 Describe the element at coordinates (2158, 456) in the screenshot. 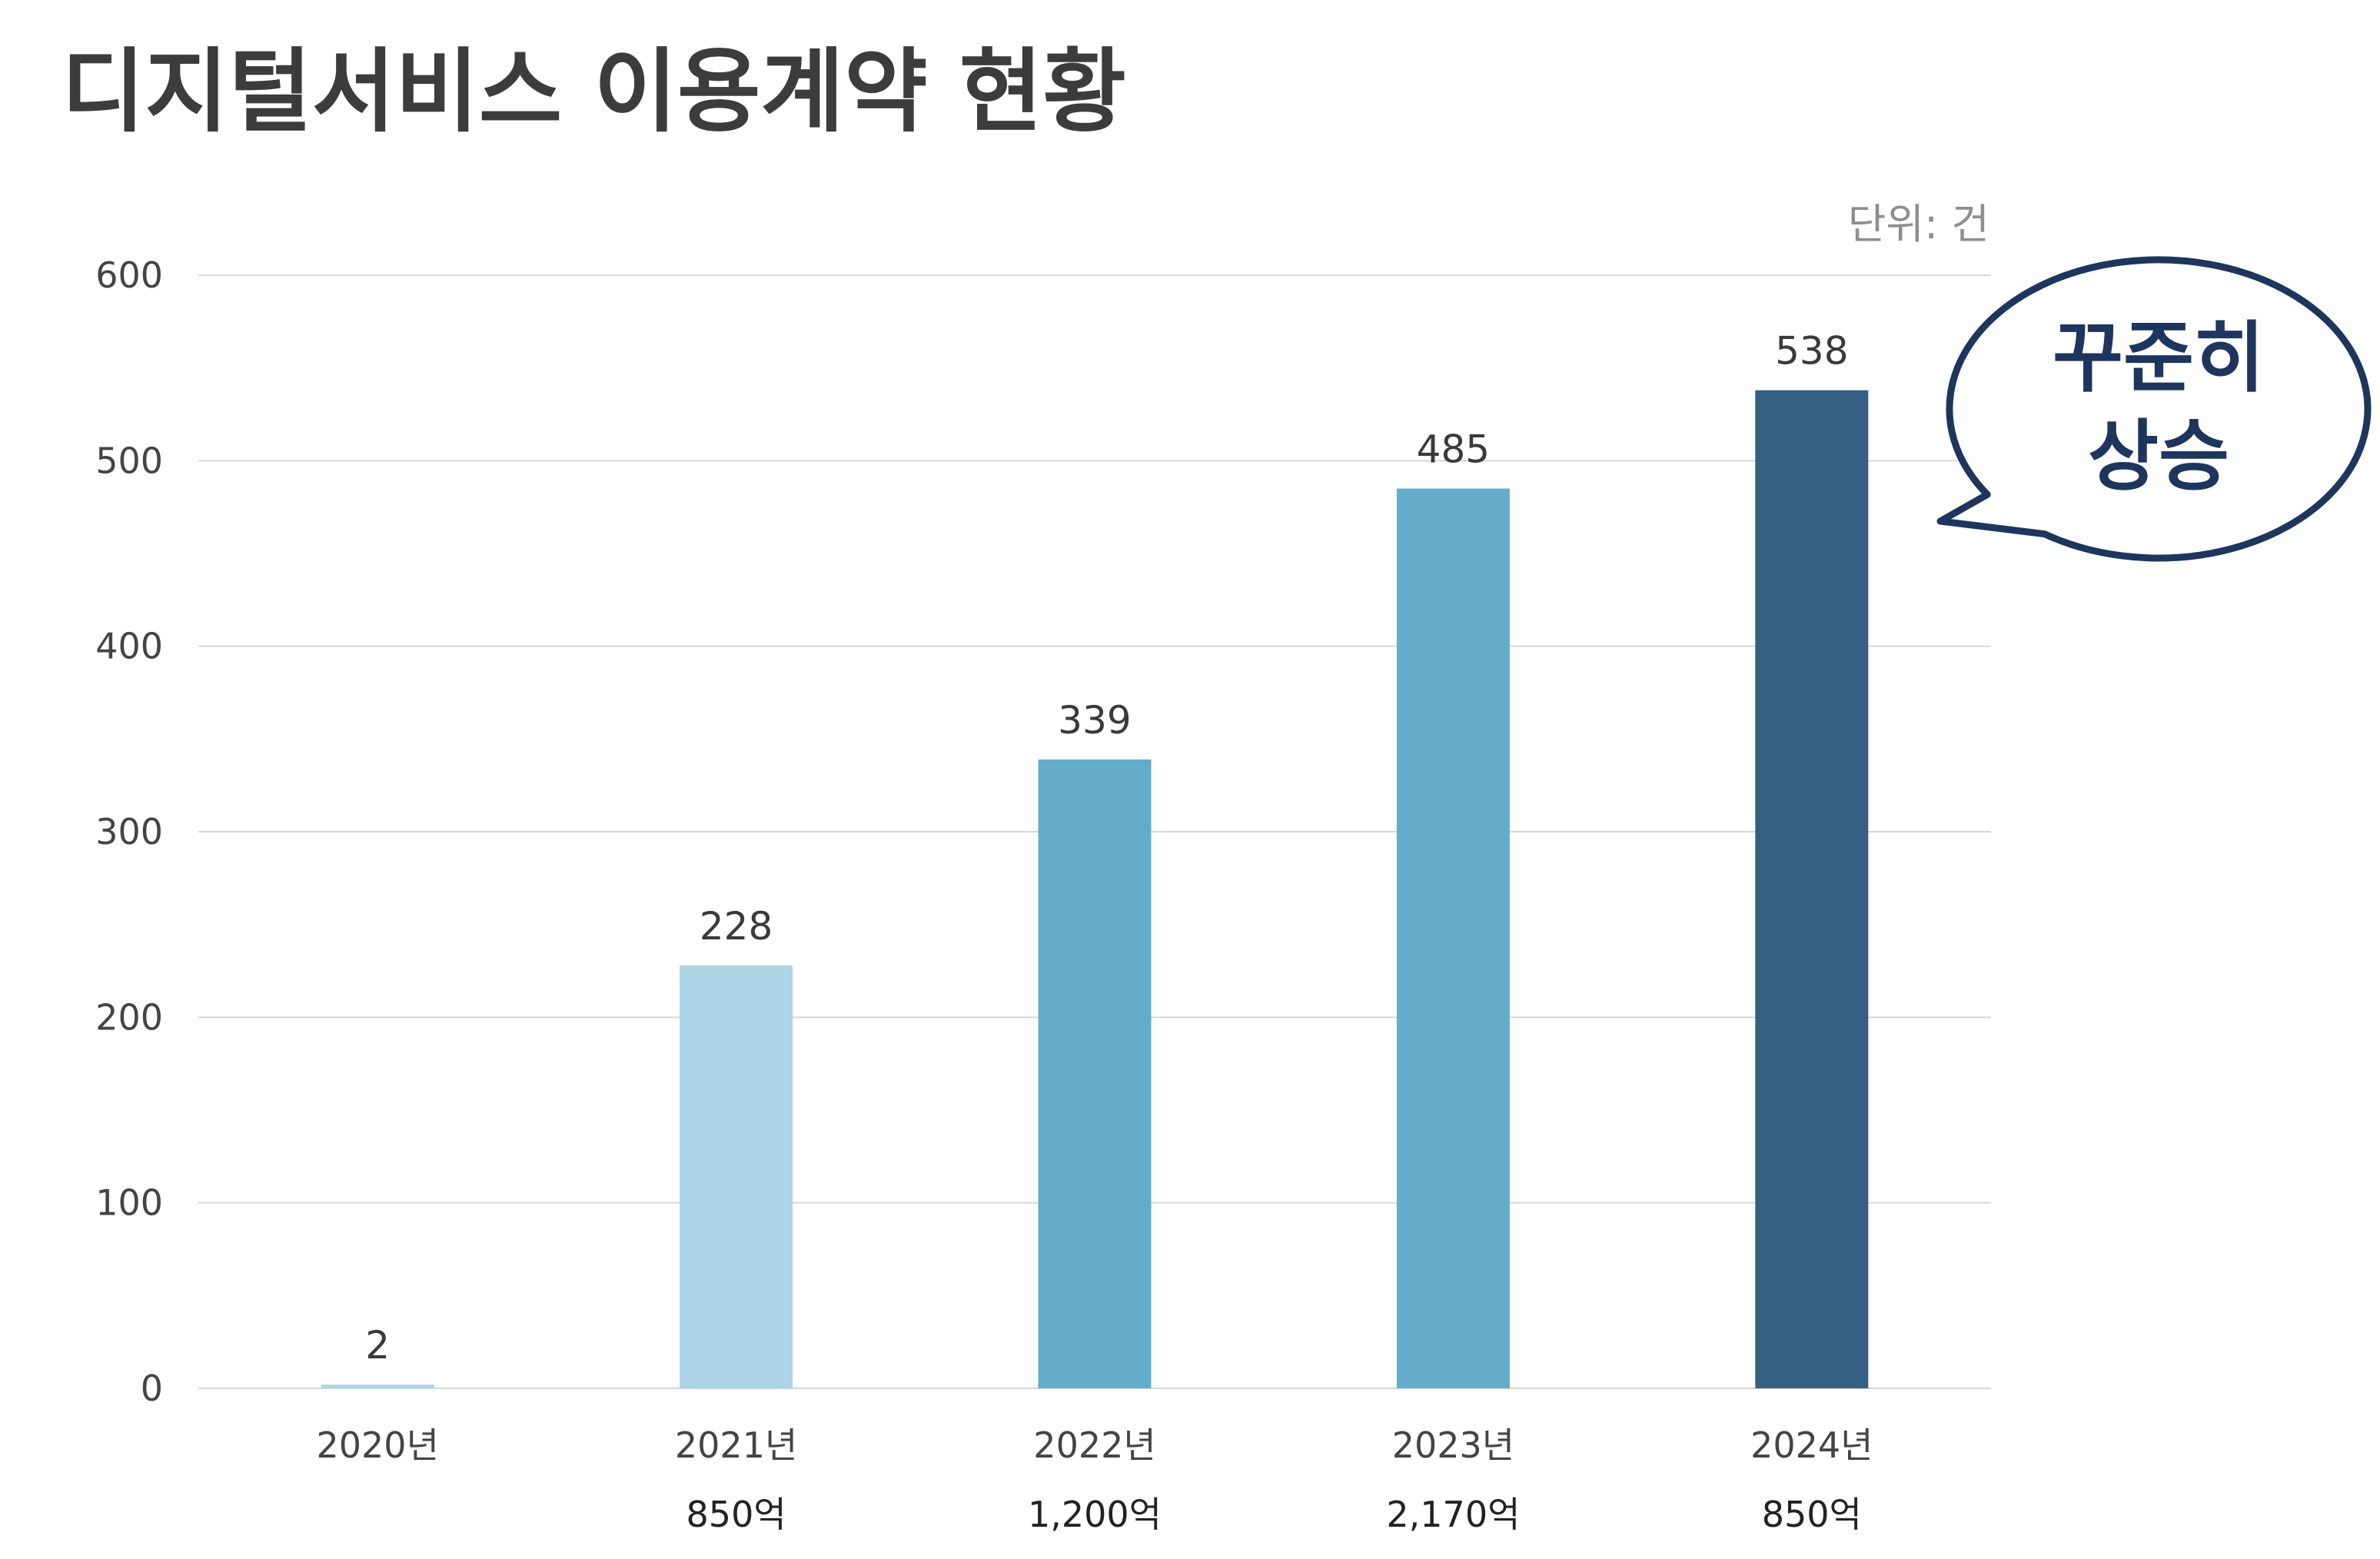

I see `callout-line-2: 상승` at that location.